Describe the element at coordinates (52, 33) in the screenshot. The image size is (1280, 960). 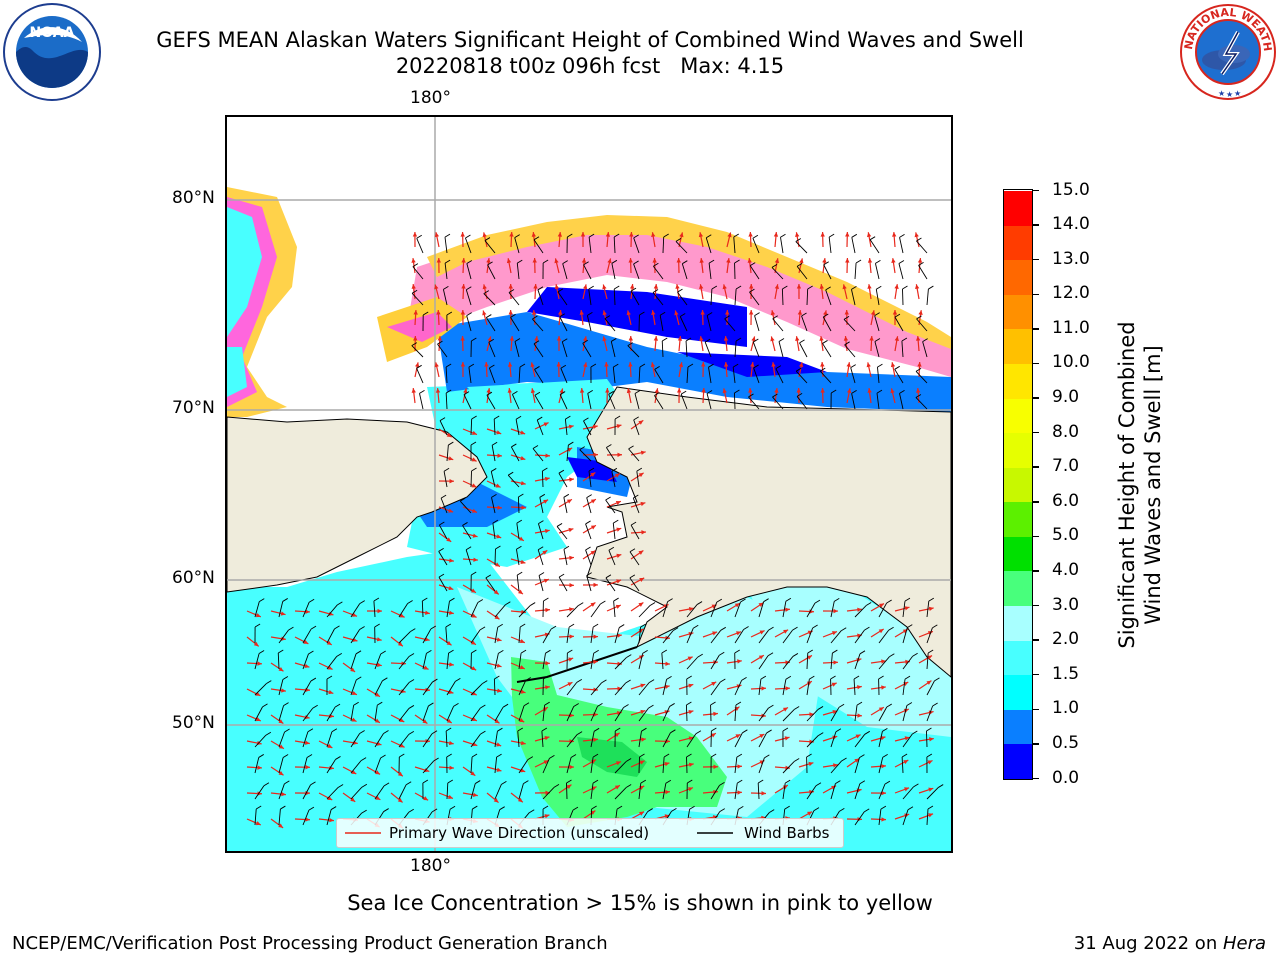
I see `noaa-logo-text: NOAA` at that location.